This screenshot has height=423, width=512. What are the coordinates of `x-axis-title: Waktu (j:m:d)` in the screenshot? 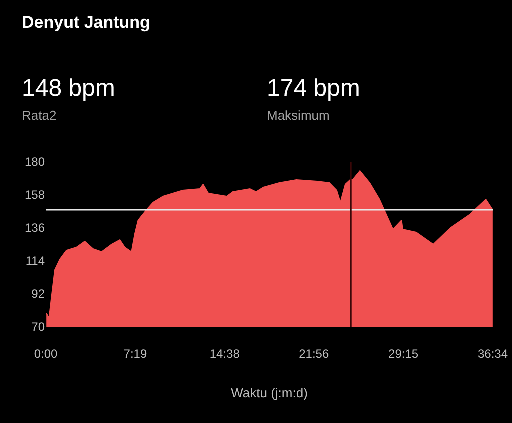 It's located at (269, 393).